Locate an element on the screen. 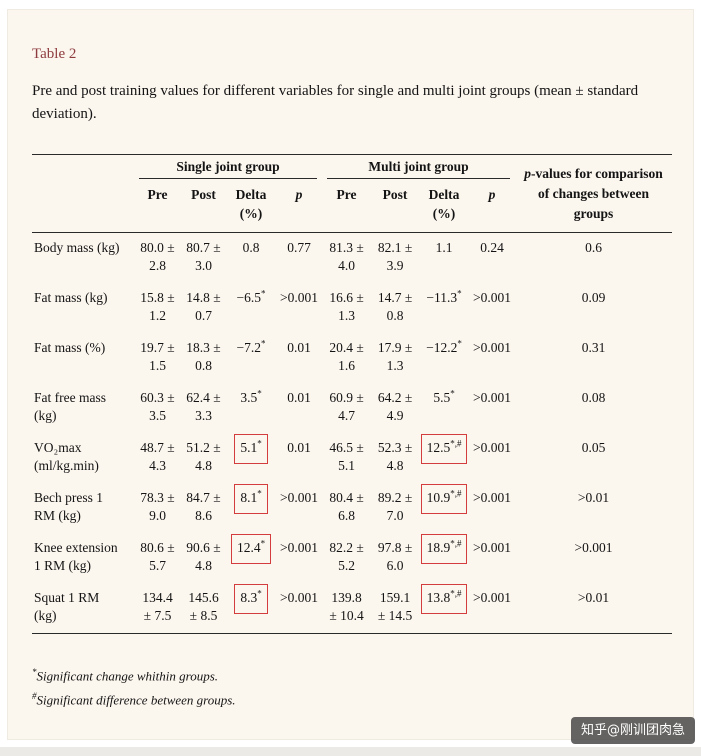 The height and width of the screenshot is (756, 701). comparison-header-italic-p: p is located at coordinates (528, 173).